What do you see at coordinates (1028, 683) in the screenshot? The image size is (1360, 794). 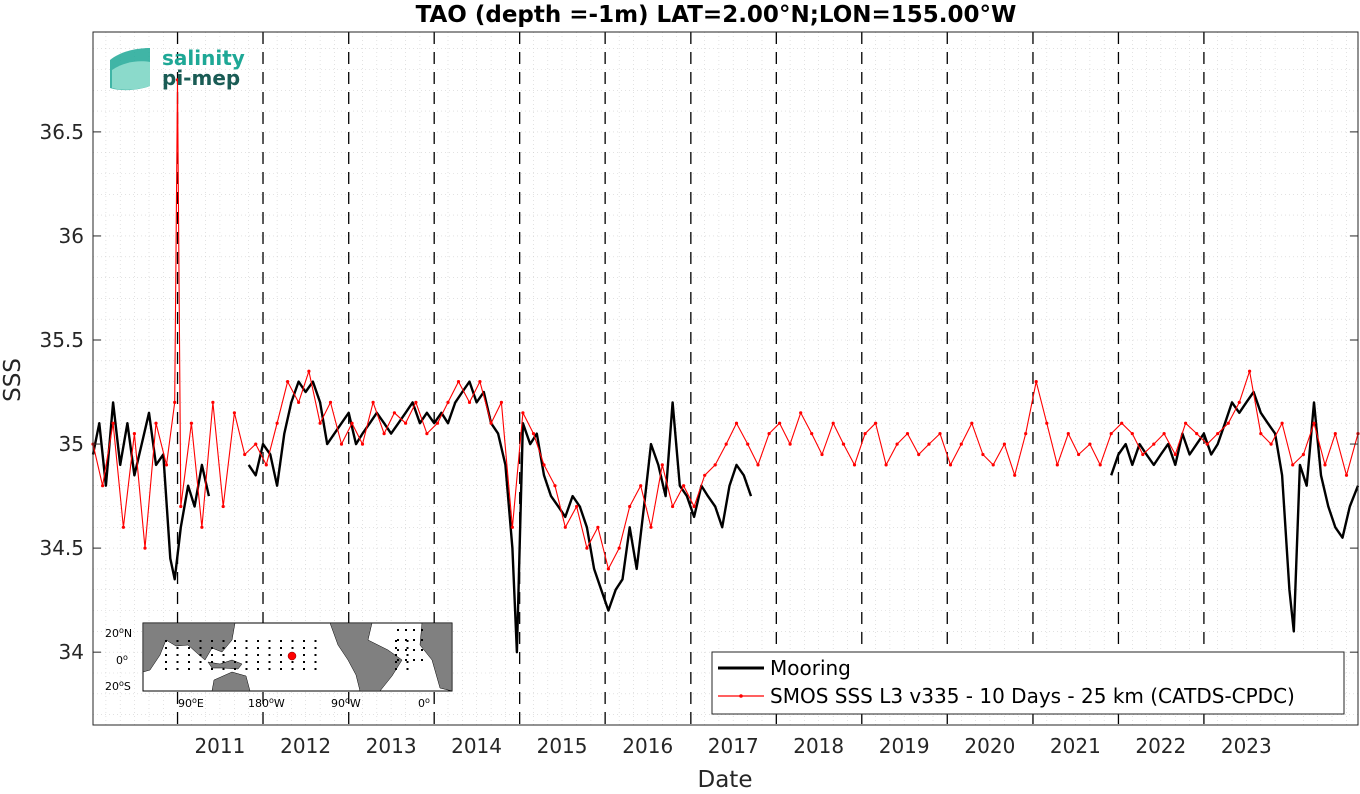 I see `legend-box` at bounding box center [1028, 683].